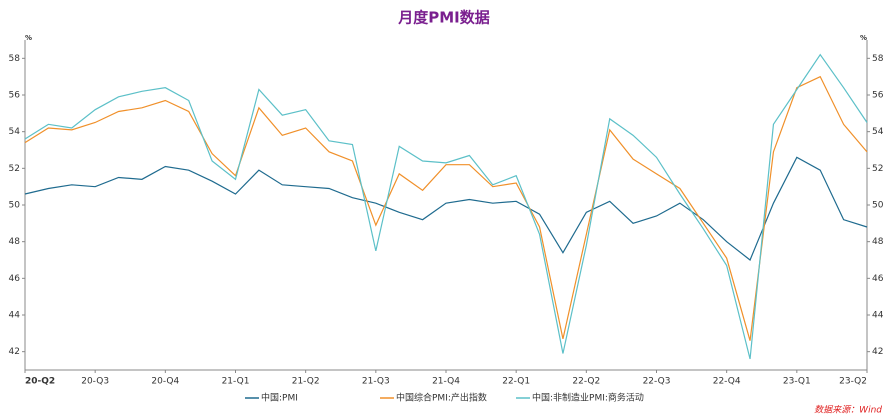 This screenshot has height=418, width=888. I want to click on y-tick-label: 54, so click(15, 132).